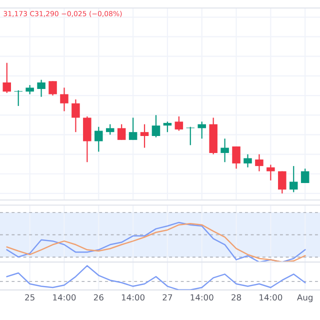 The height and width of the screenshot is (320, 320). I want to click on x-tick-label: 26, so click(99, 297).